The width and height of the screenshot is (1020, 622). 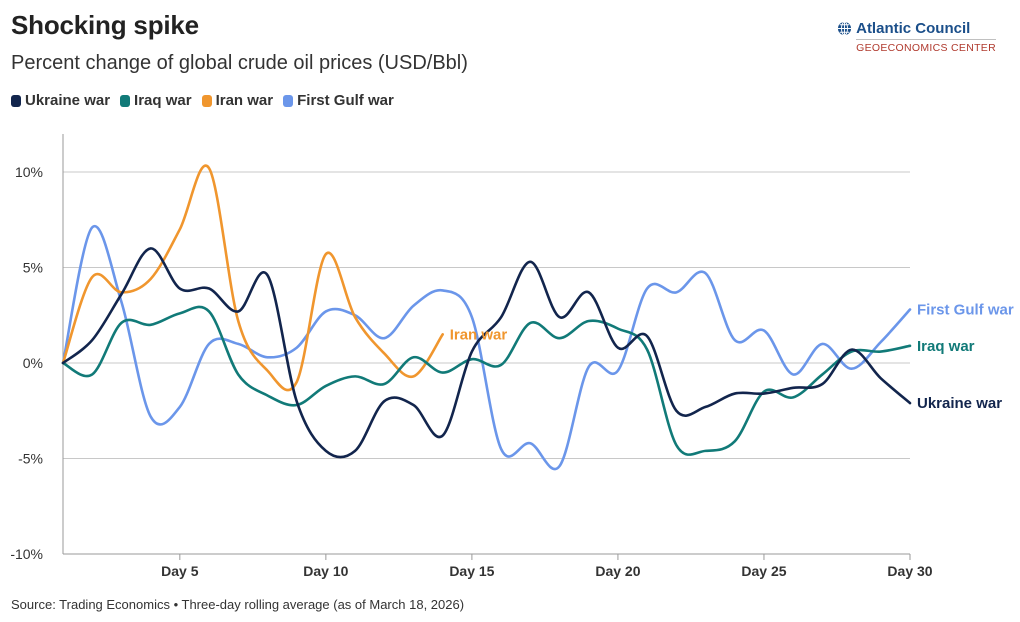 I want to click on legend-swatch-gulf, so click(x=288, y=100).